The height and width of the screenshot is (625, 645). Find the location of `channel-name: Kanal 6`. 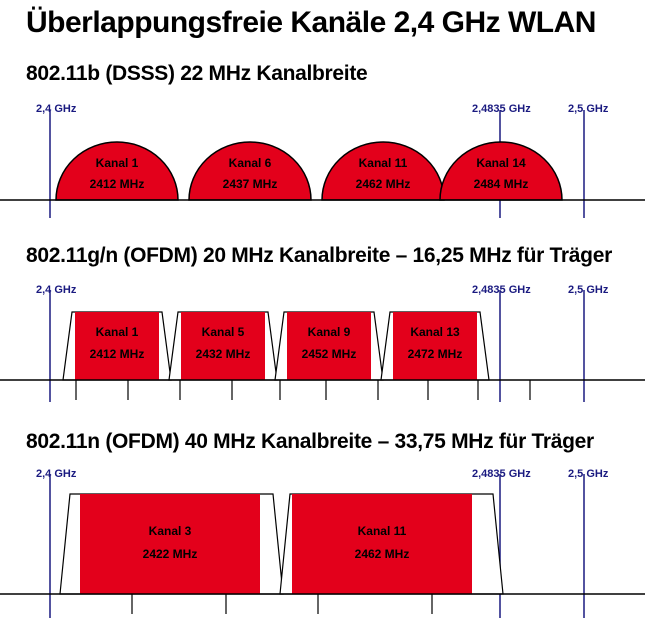

channel-name: Kanal 6 is located at coordinates (250, 163).